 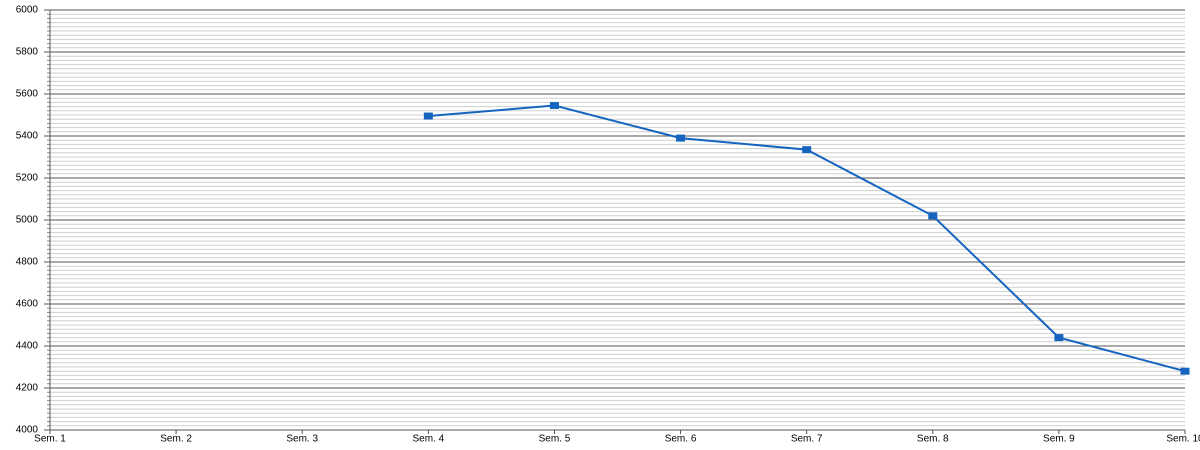 What do you see at coordinates (1059, 439) in the screenshot?
I see `x-tick-label: Sem. 9` at bounding box center [1059, 439].